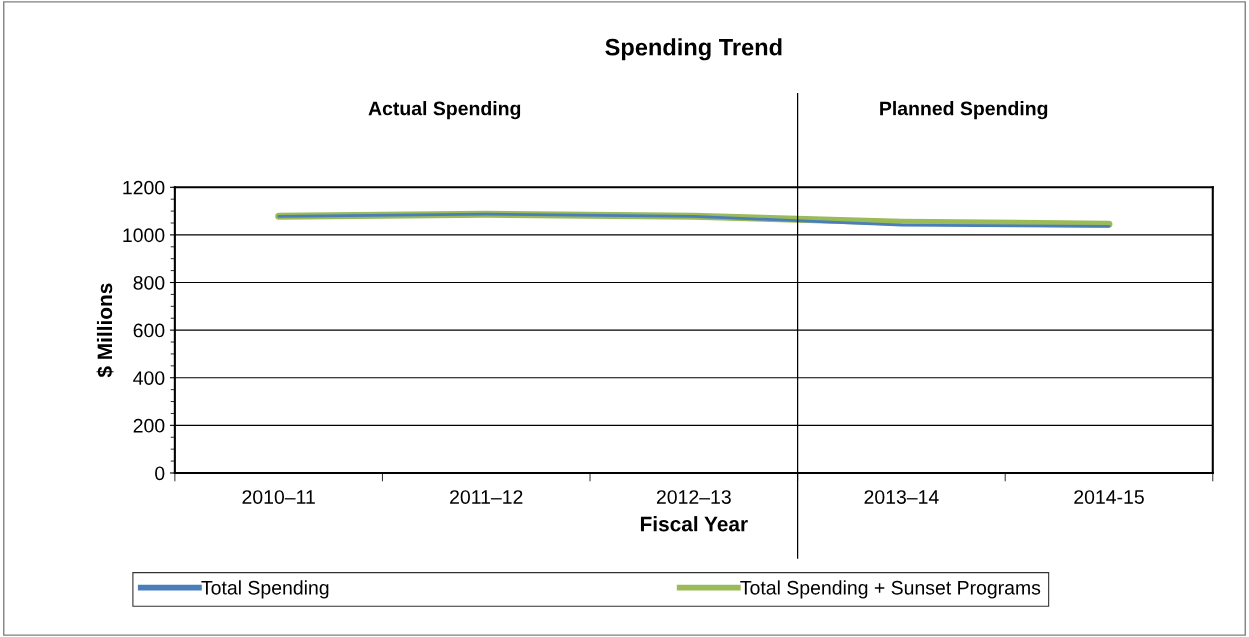 Image resolution: width=1249 pixels, height=637 pixels. What do you see at coordinates (444, 110) in the screenshot?
I see `text: Actual Spending` at bounding box center [444, 110].